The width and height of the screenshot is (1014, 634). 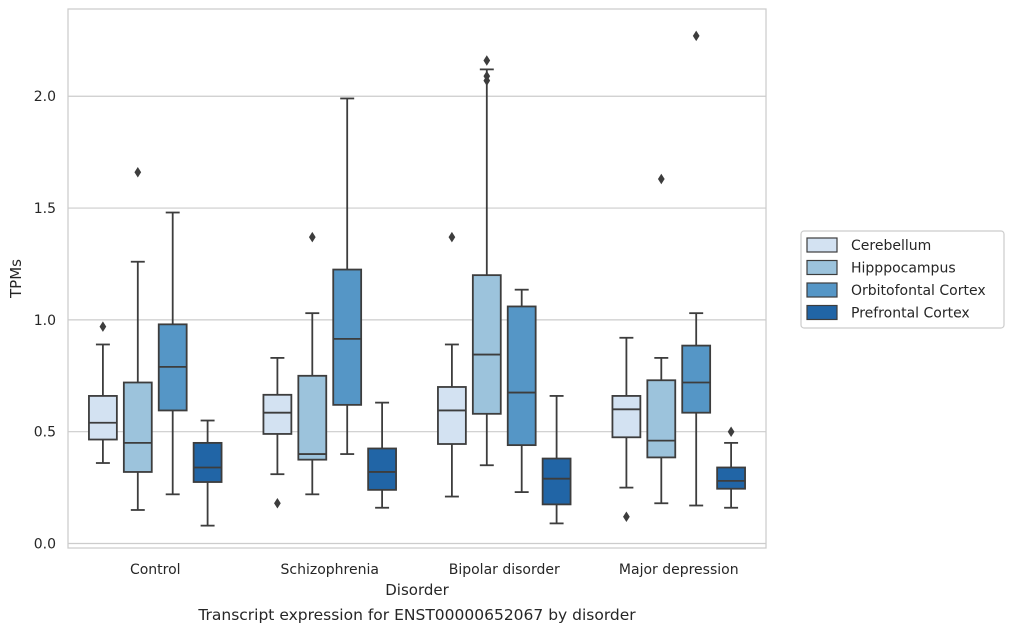 I want to click on x-tick-label: Control, so click(x=155, y=570).